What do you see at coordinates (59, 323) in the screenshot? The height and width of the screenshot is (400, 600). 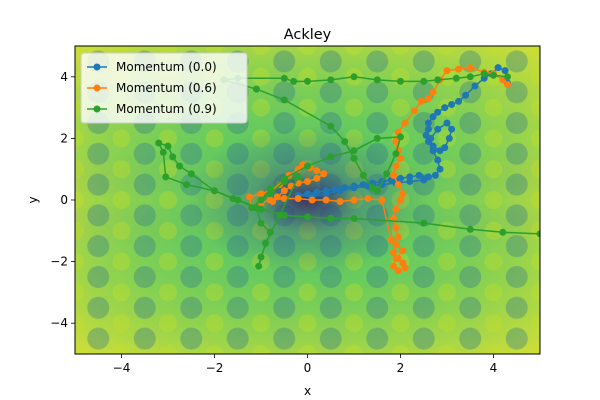 I see `y-tick-label: −4` at bounding box center [59, 323].